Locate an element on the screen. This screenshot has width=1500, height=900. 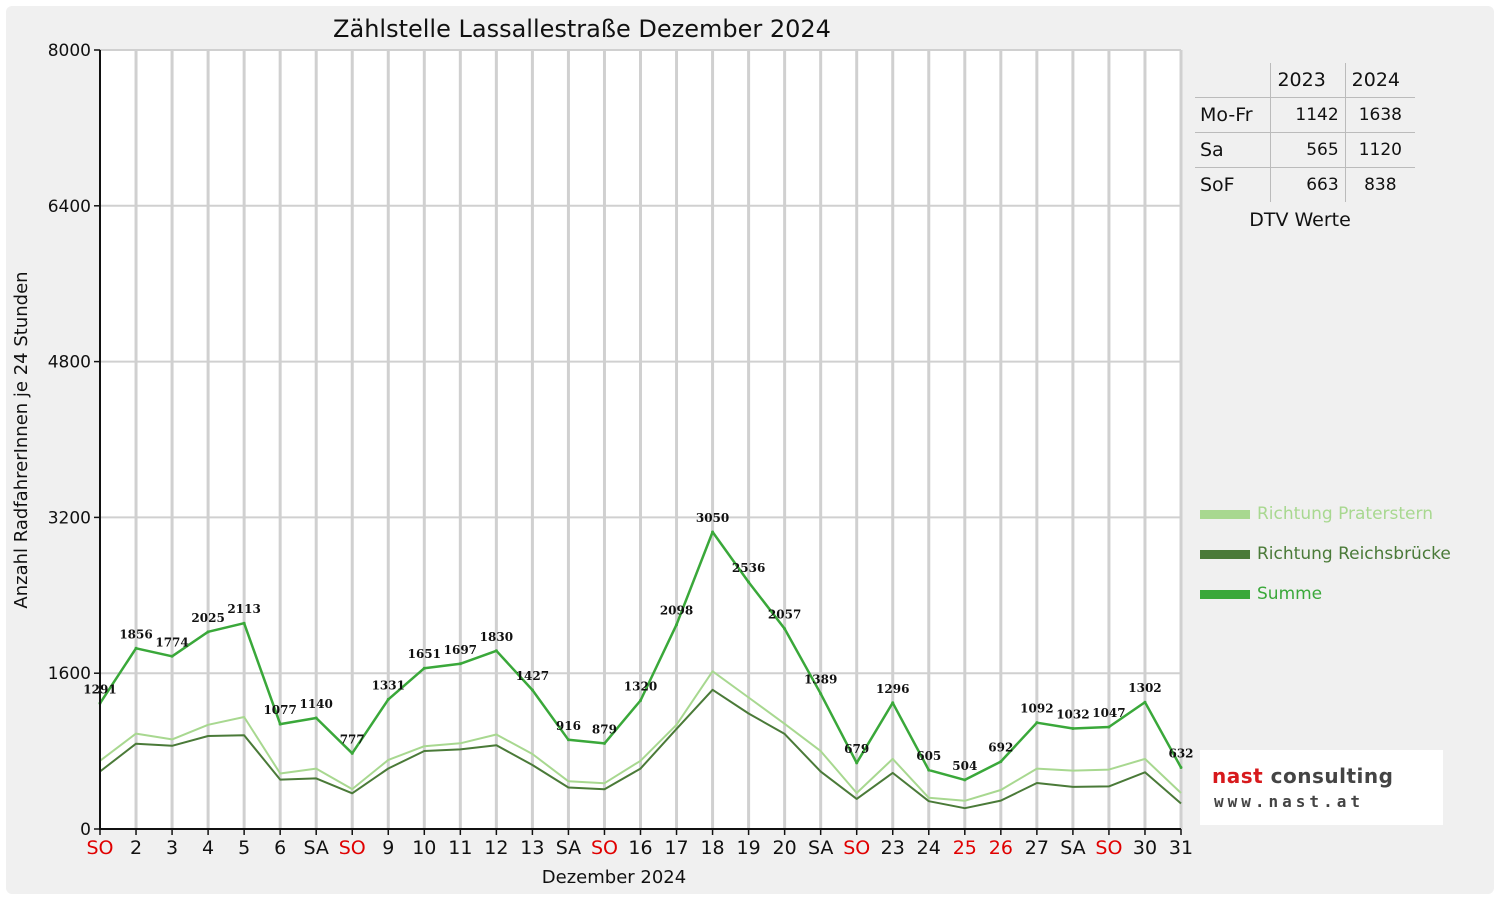
legend-label: Richtung Praterstern is located at coordinates (1345, 514).